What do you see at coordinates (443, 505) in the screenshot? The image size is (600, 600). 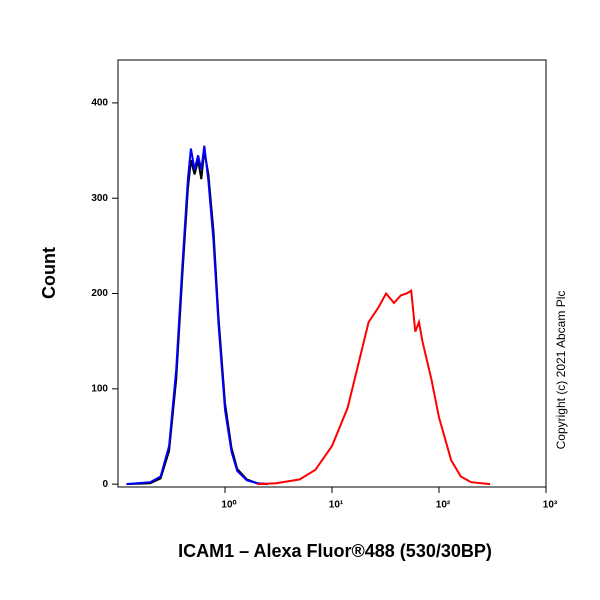 I see `x-tick-label: 10²` at bounding box center [443, 505].